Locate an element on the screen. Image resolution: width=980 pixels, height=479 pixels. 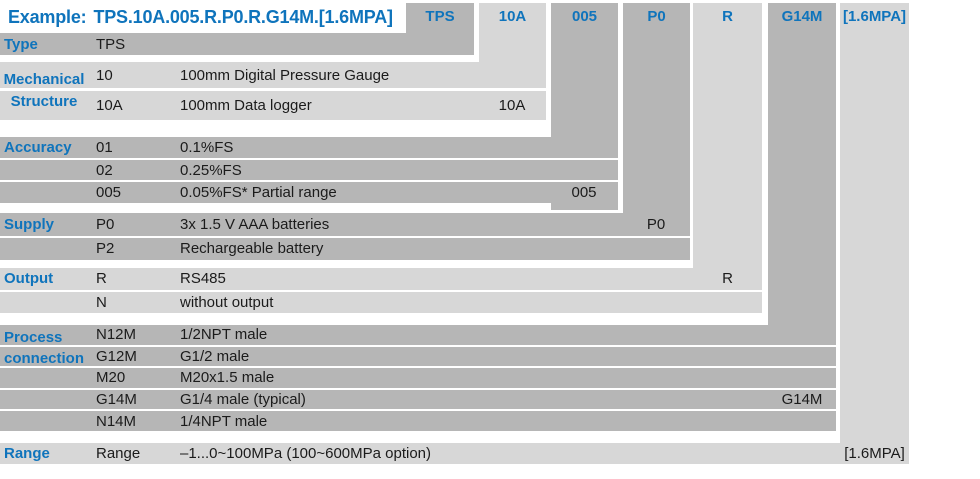
row-code: 005 is located at coordinates (109, 193).